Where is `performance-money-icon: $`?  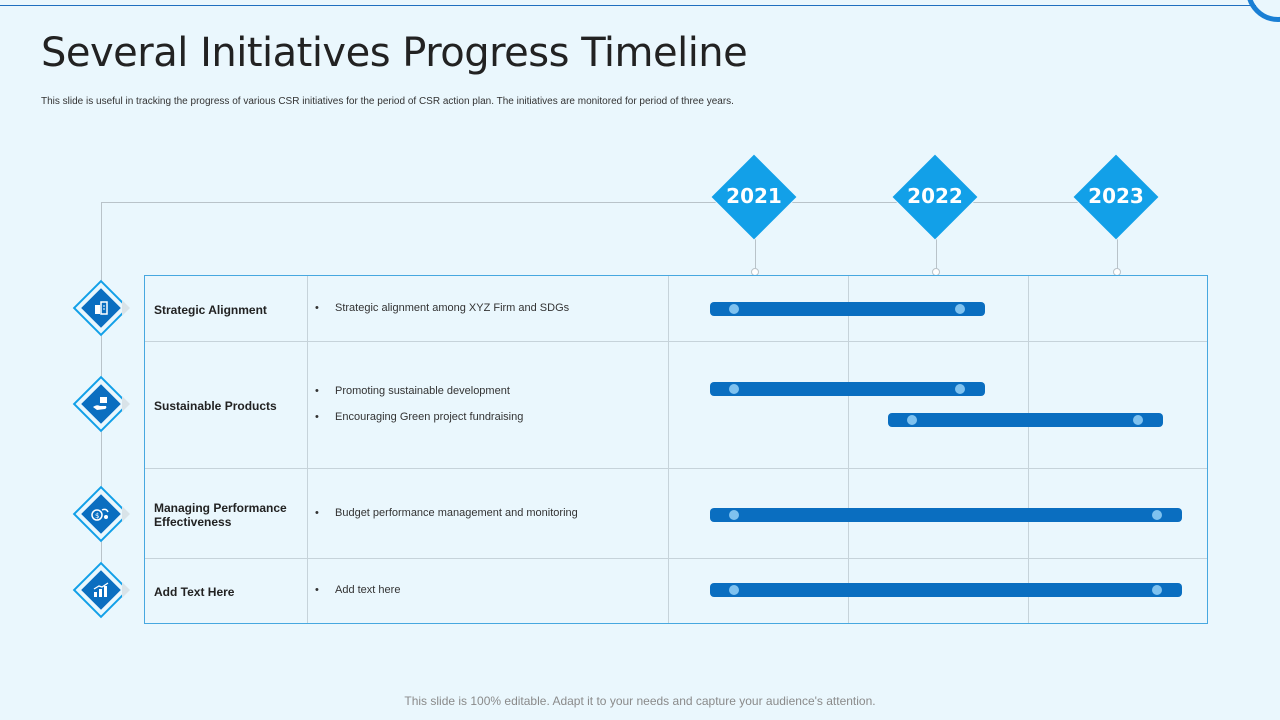 performance-money-icon: $ is located at coordinates (101, 514).